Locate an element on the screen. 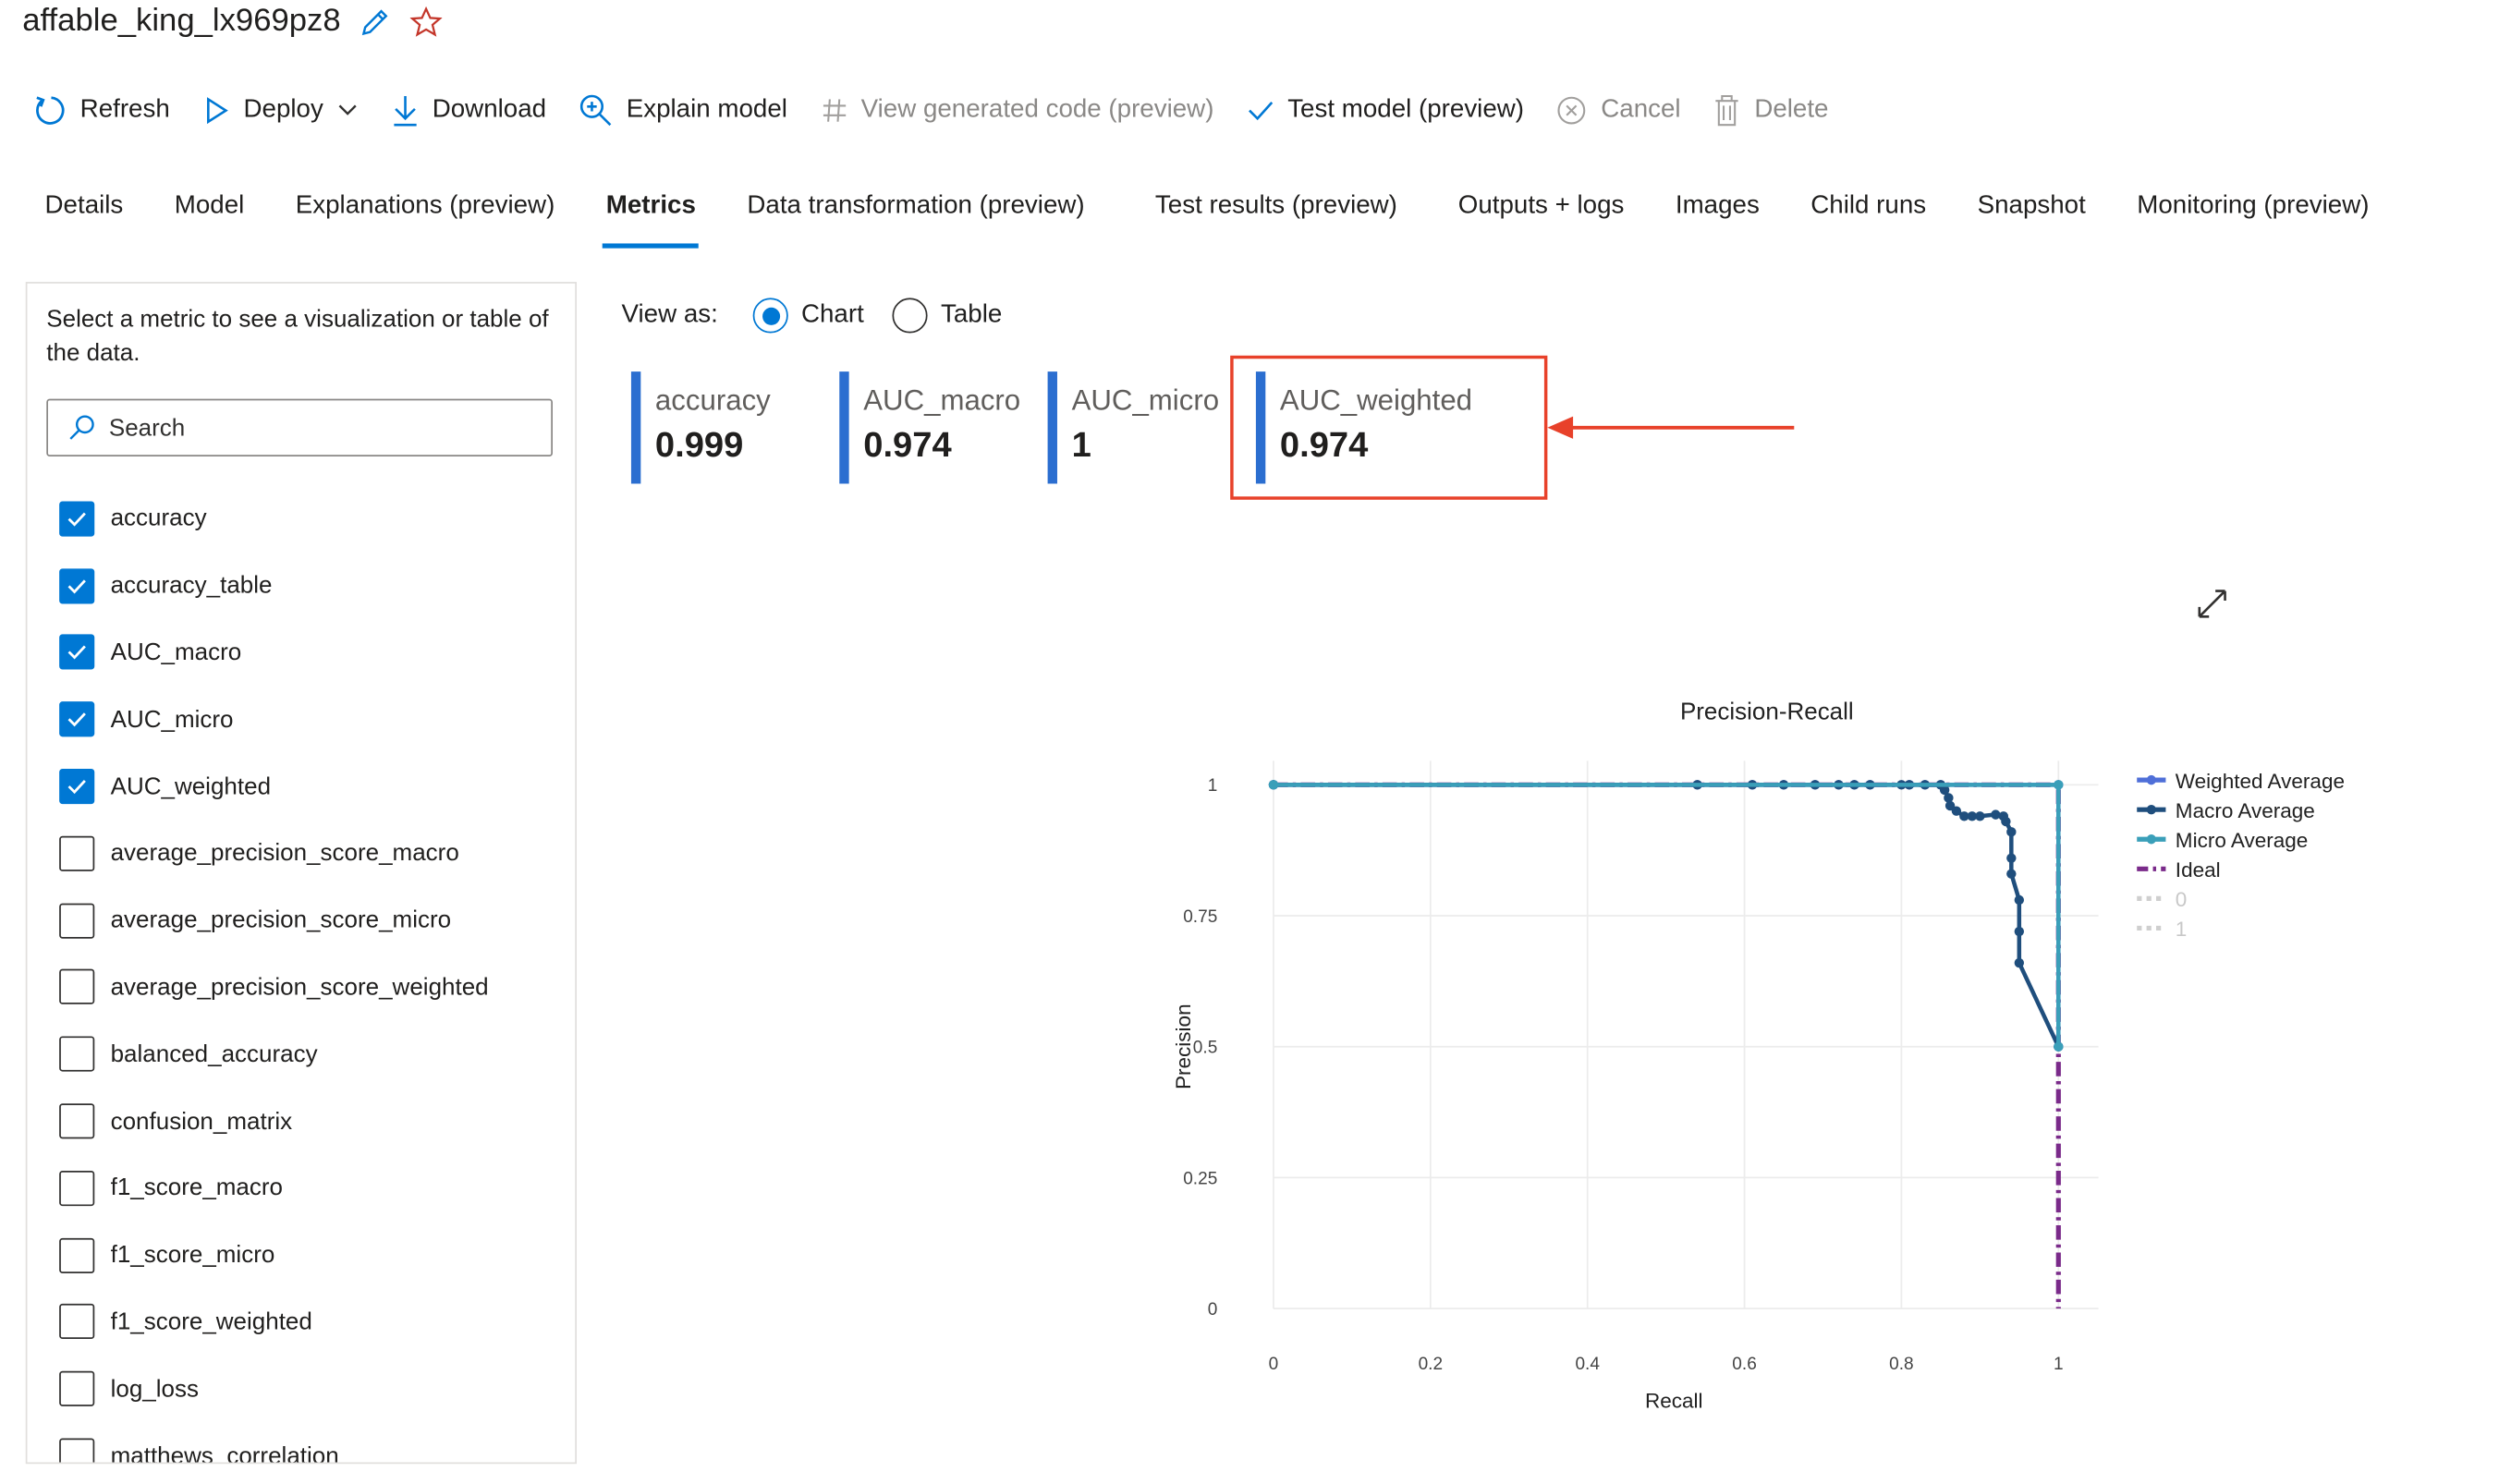 The height and width of the screenshot is (1484, 2499). chevron-down-icon is located at coordinates (347, 110).